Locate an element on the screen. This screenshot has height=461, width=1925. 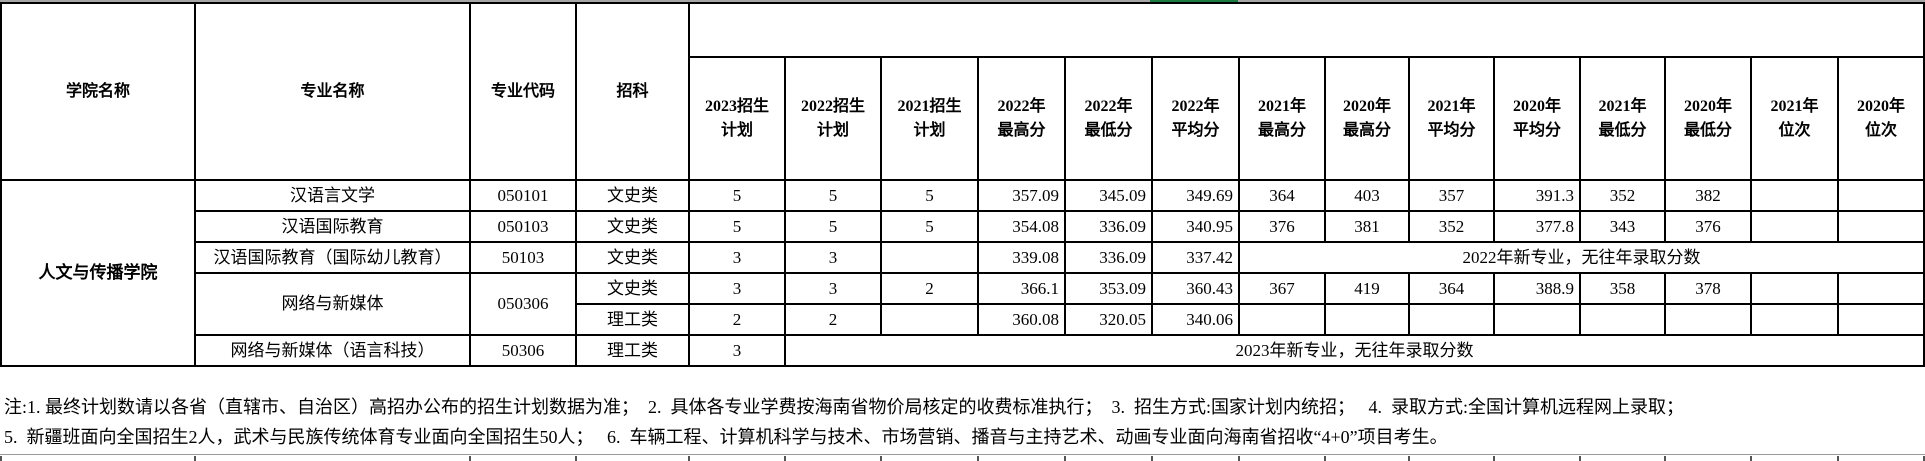
new-major-2023-note-cell: 2023年新专业，无往年录取分数 is located at coordinates (1354, 350).